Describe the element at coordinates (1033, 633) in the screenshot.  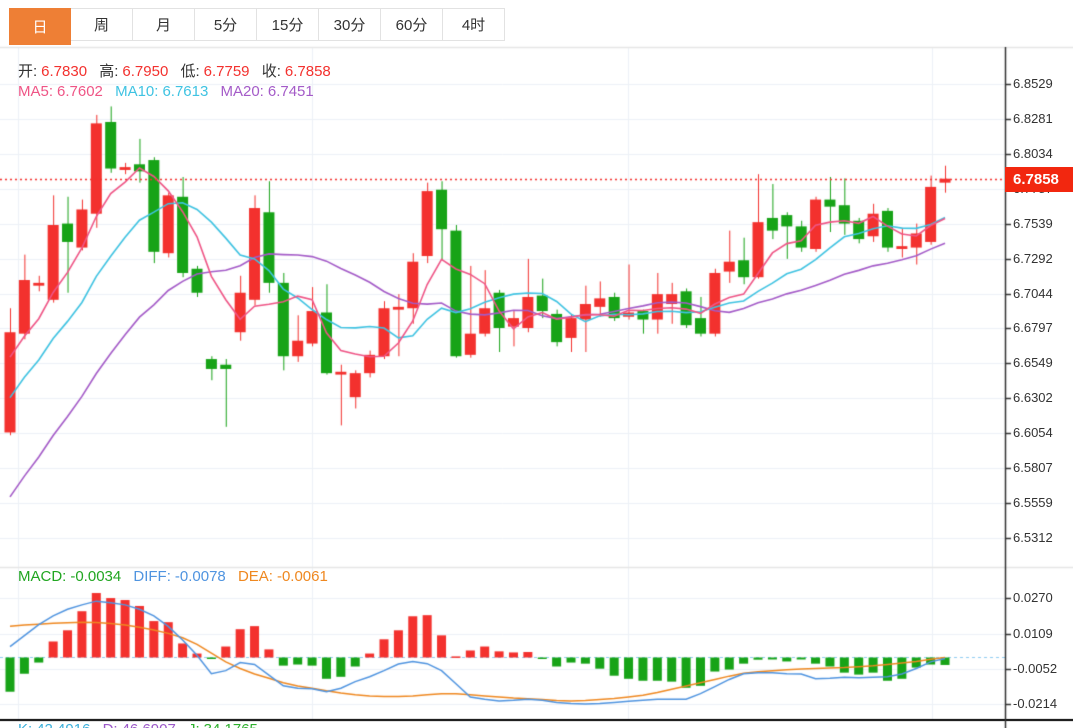
I see `macd-axis-label: 0.0109` at that location.